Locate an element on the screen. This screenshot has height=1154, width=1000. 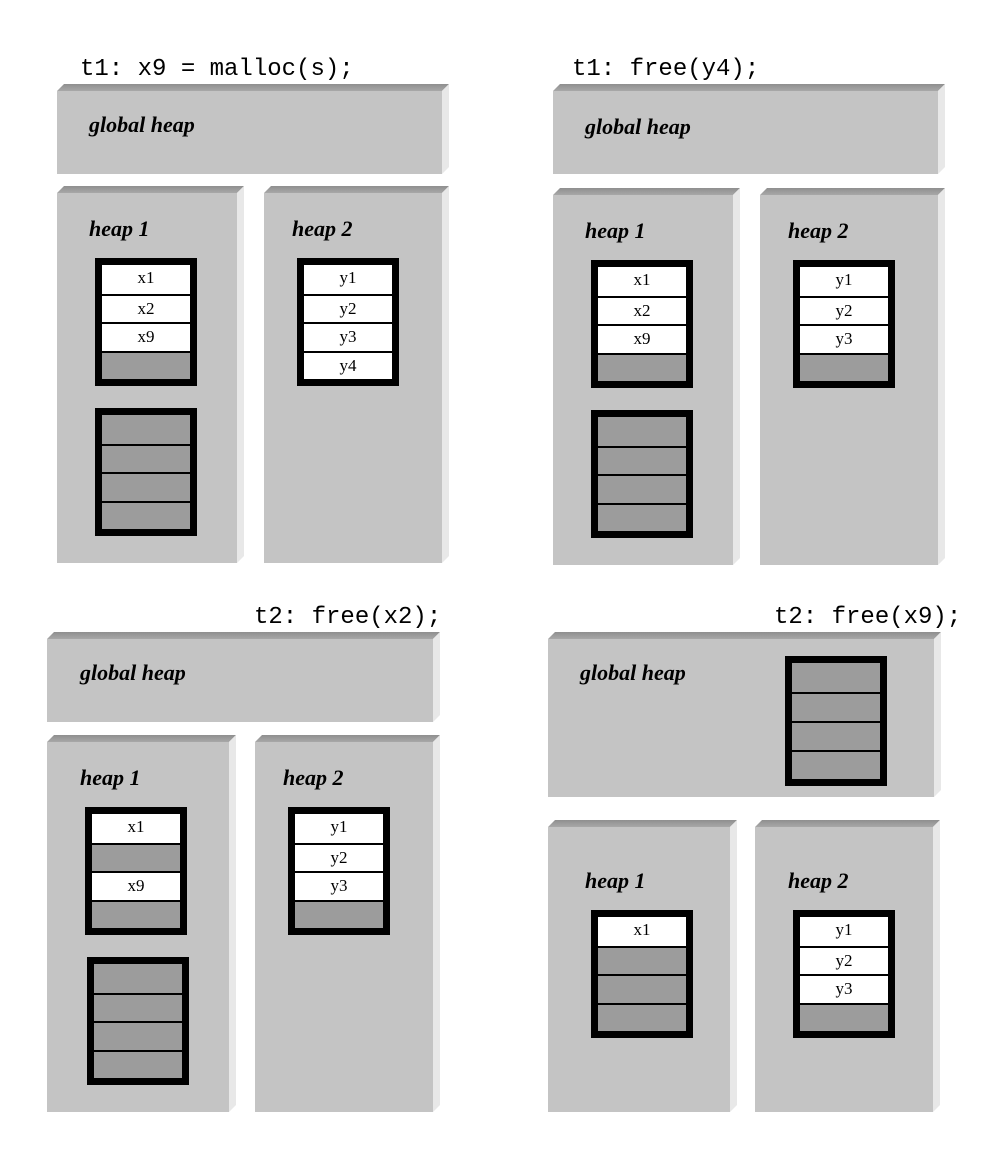
step-caption: t1: free(y4); is located at coordinates (666, 69).